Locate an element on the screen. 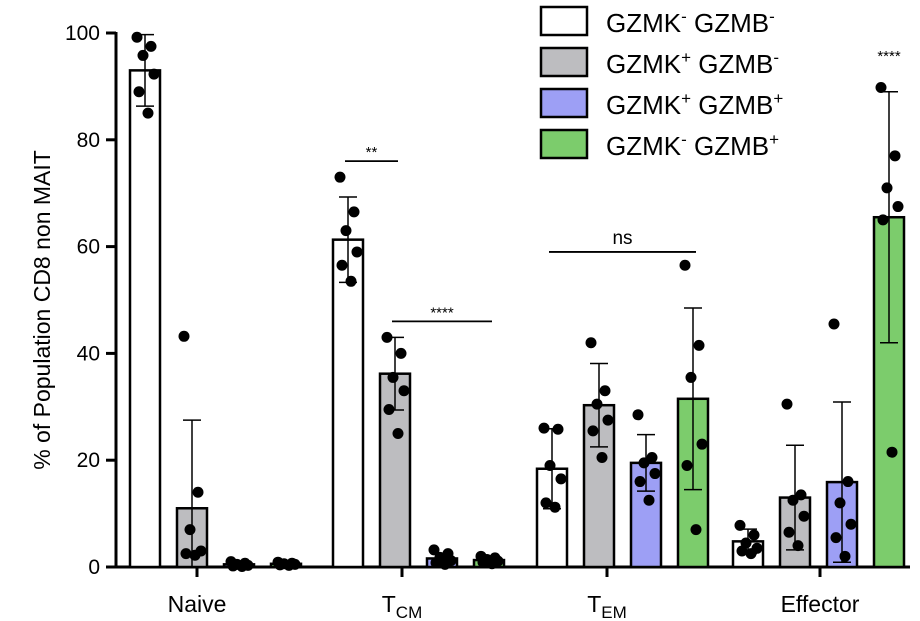 Image resolution: width=920 pixels, height=621 pixels. y-tick-label: 80 is located at coordinates (88, 140).